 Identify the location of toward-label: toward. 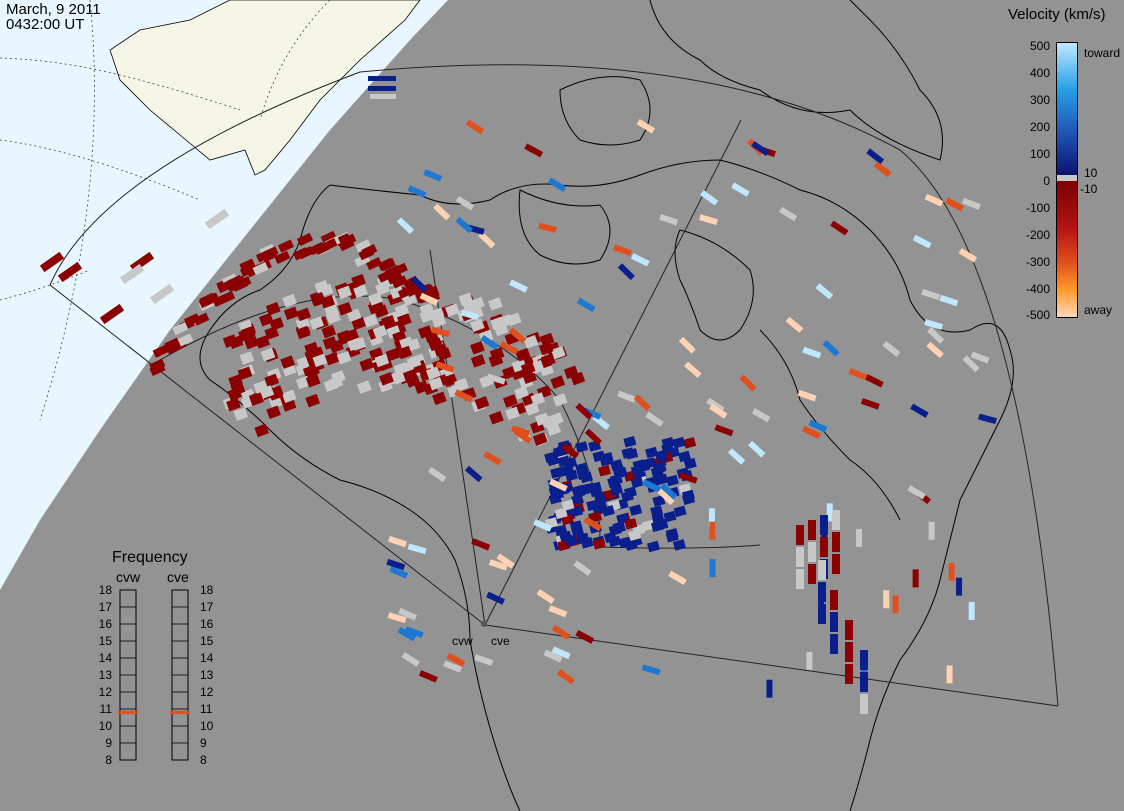
(1102, 53).